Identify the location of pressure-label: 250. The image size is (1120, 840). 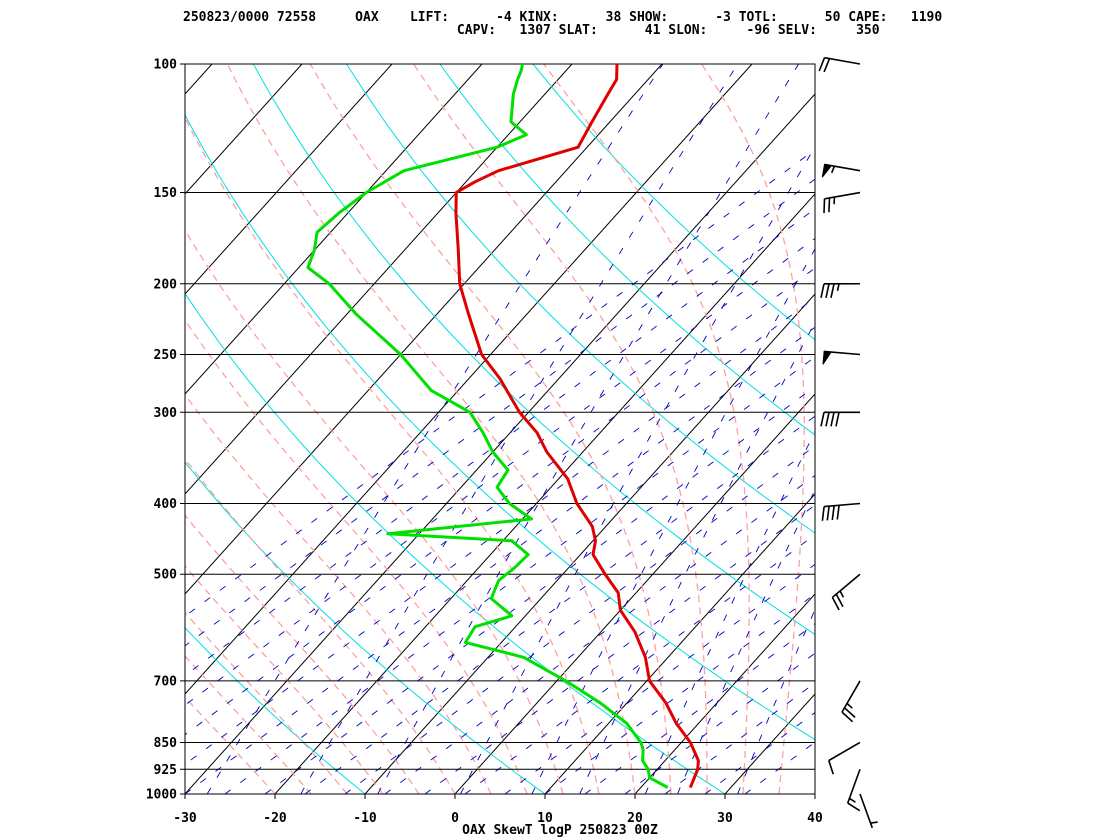
(166, 355).